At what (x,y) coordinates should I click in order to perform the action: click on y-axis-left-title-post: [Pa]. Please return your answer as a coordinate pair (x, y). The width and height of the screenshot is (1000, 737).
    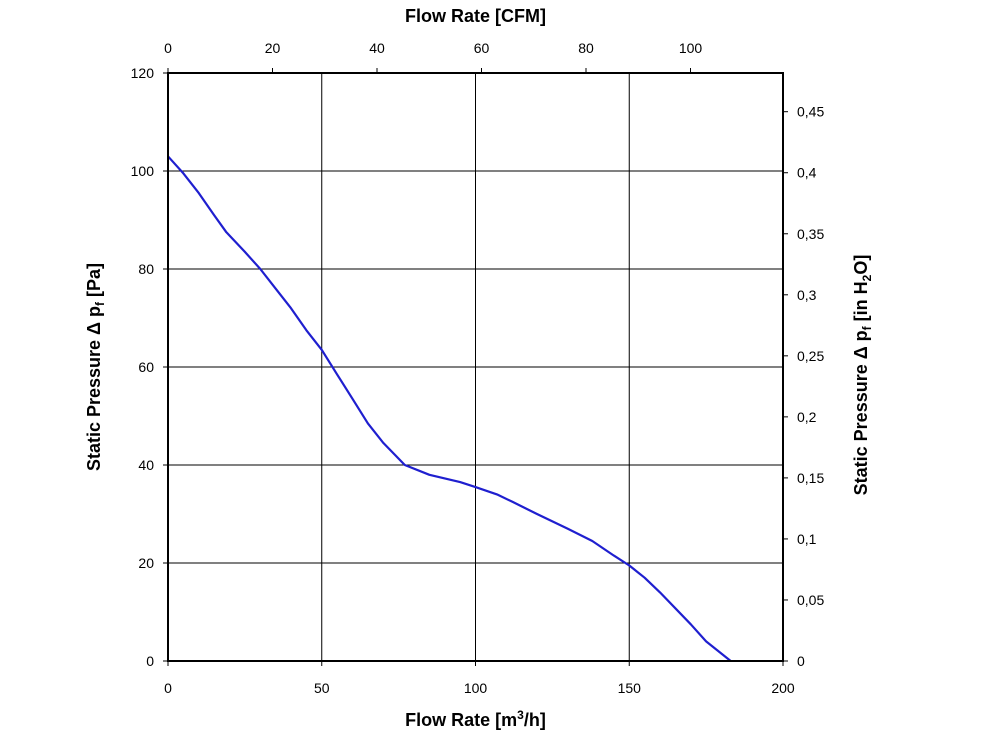
    Looking at the image, I should click on (94, 282).